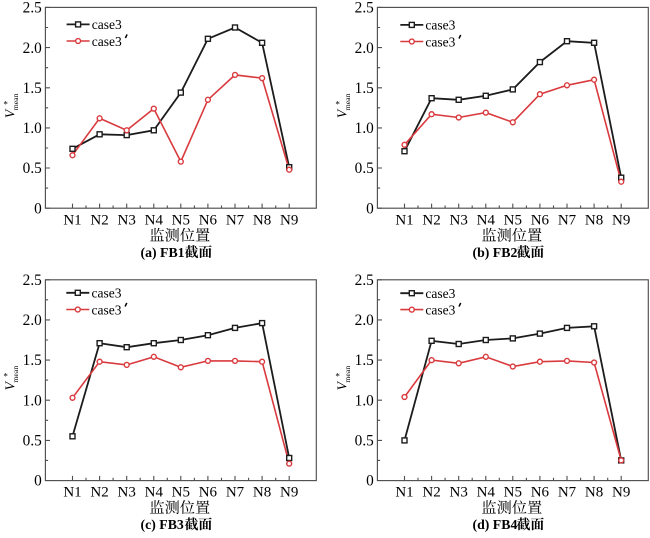 Image resolution: width=650 pixels, height=538 pixels. I want to click on svg-text: (c) FB3, so click(162, 525).